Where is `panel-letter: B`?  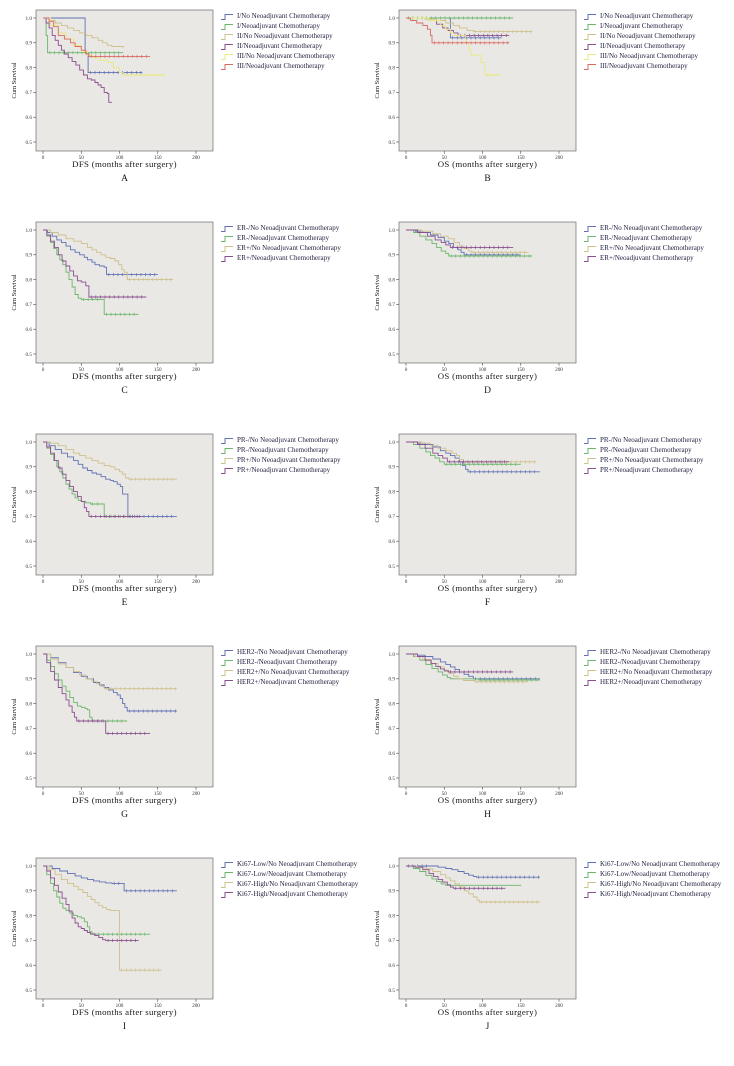
panel-letter: B is located at coordinates (487, 179).